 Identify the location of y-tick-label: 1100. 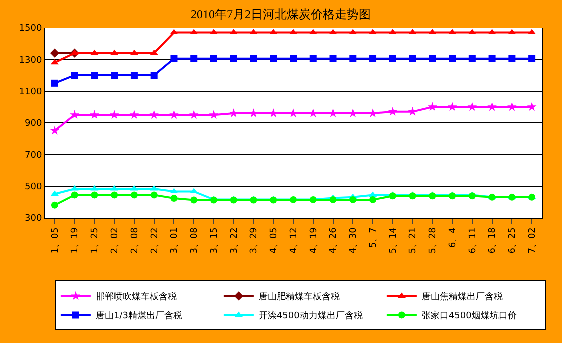
(30, 92).